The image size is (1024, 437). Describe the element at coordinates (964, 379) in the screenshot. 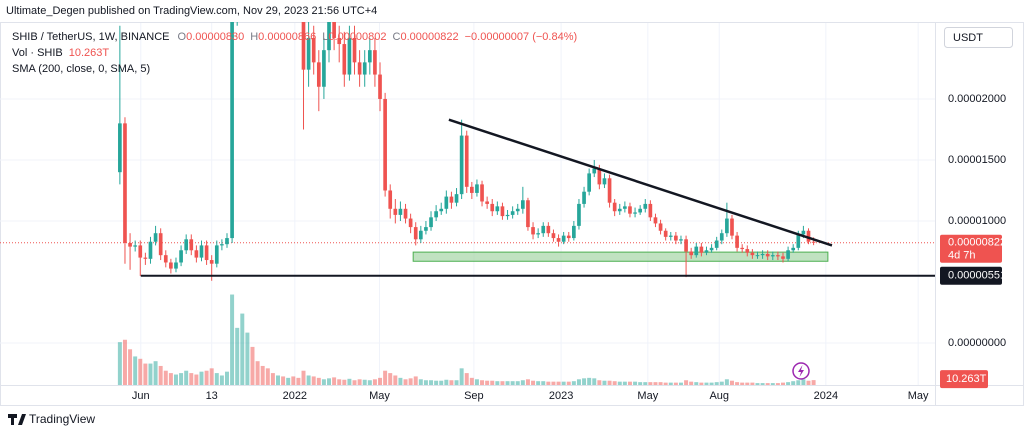

I see `volume-value-box` at that location.